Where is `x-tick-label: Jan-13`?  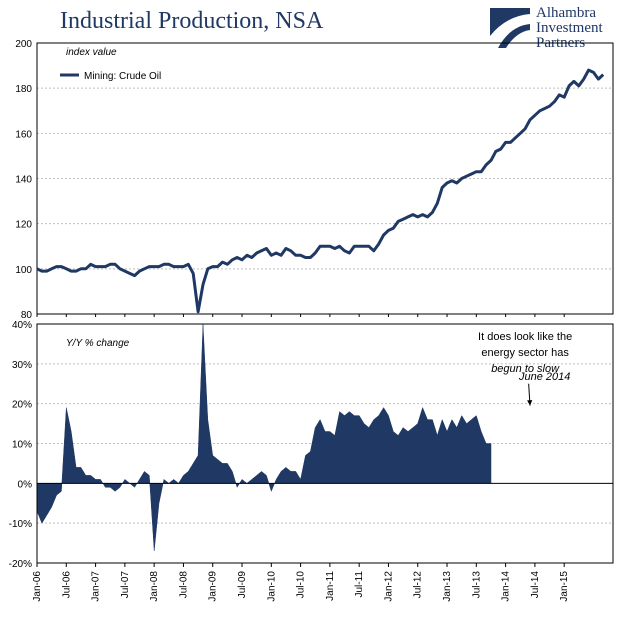
x-tick-label: Jan-13 is located at coordinates (447, 586).